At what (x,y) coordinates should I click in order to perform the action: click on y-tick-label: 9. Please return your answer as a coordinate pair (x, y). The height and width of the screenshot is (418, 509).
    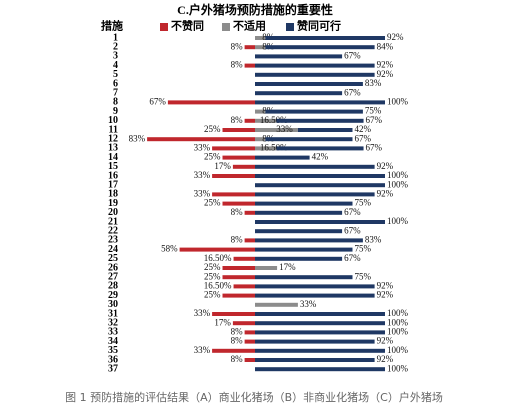
    Looking at the image, I should click on (115, 111).